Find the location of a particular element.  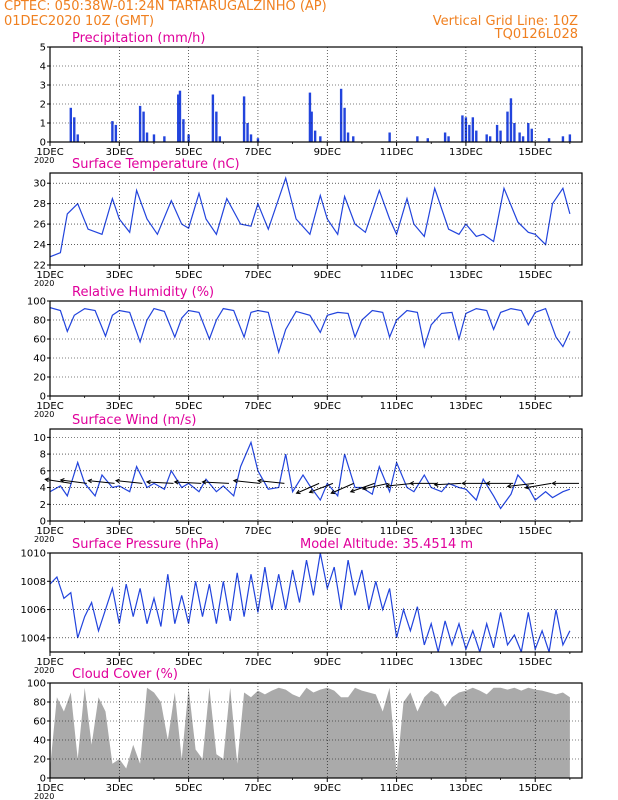

series-line is located at coordinates (310, 216).